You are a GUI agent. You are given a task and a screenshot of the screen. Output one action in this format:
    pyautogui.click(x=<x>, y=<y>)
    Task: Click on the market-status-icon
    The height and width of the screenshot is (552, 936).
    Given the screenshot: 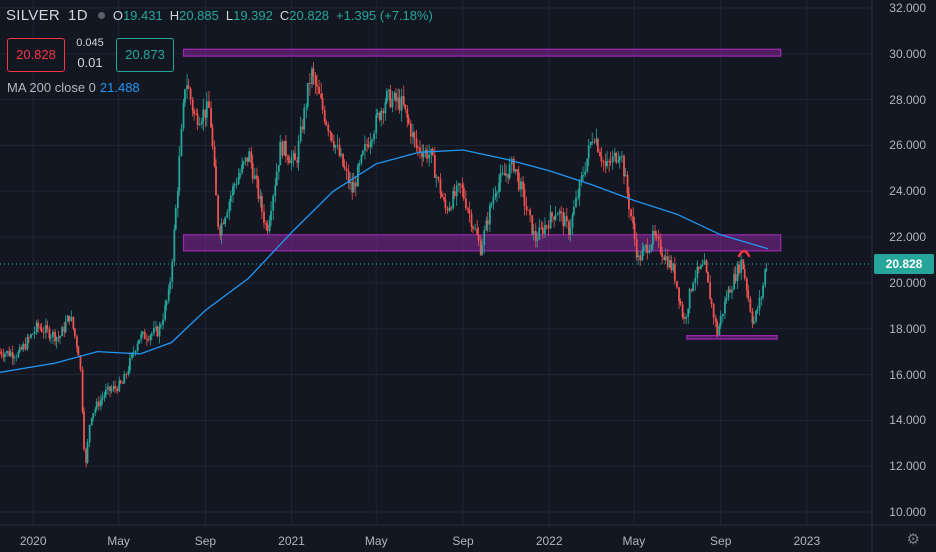 What is the action you would take?
    pyautogui.click(x=101, y=15)
    